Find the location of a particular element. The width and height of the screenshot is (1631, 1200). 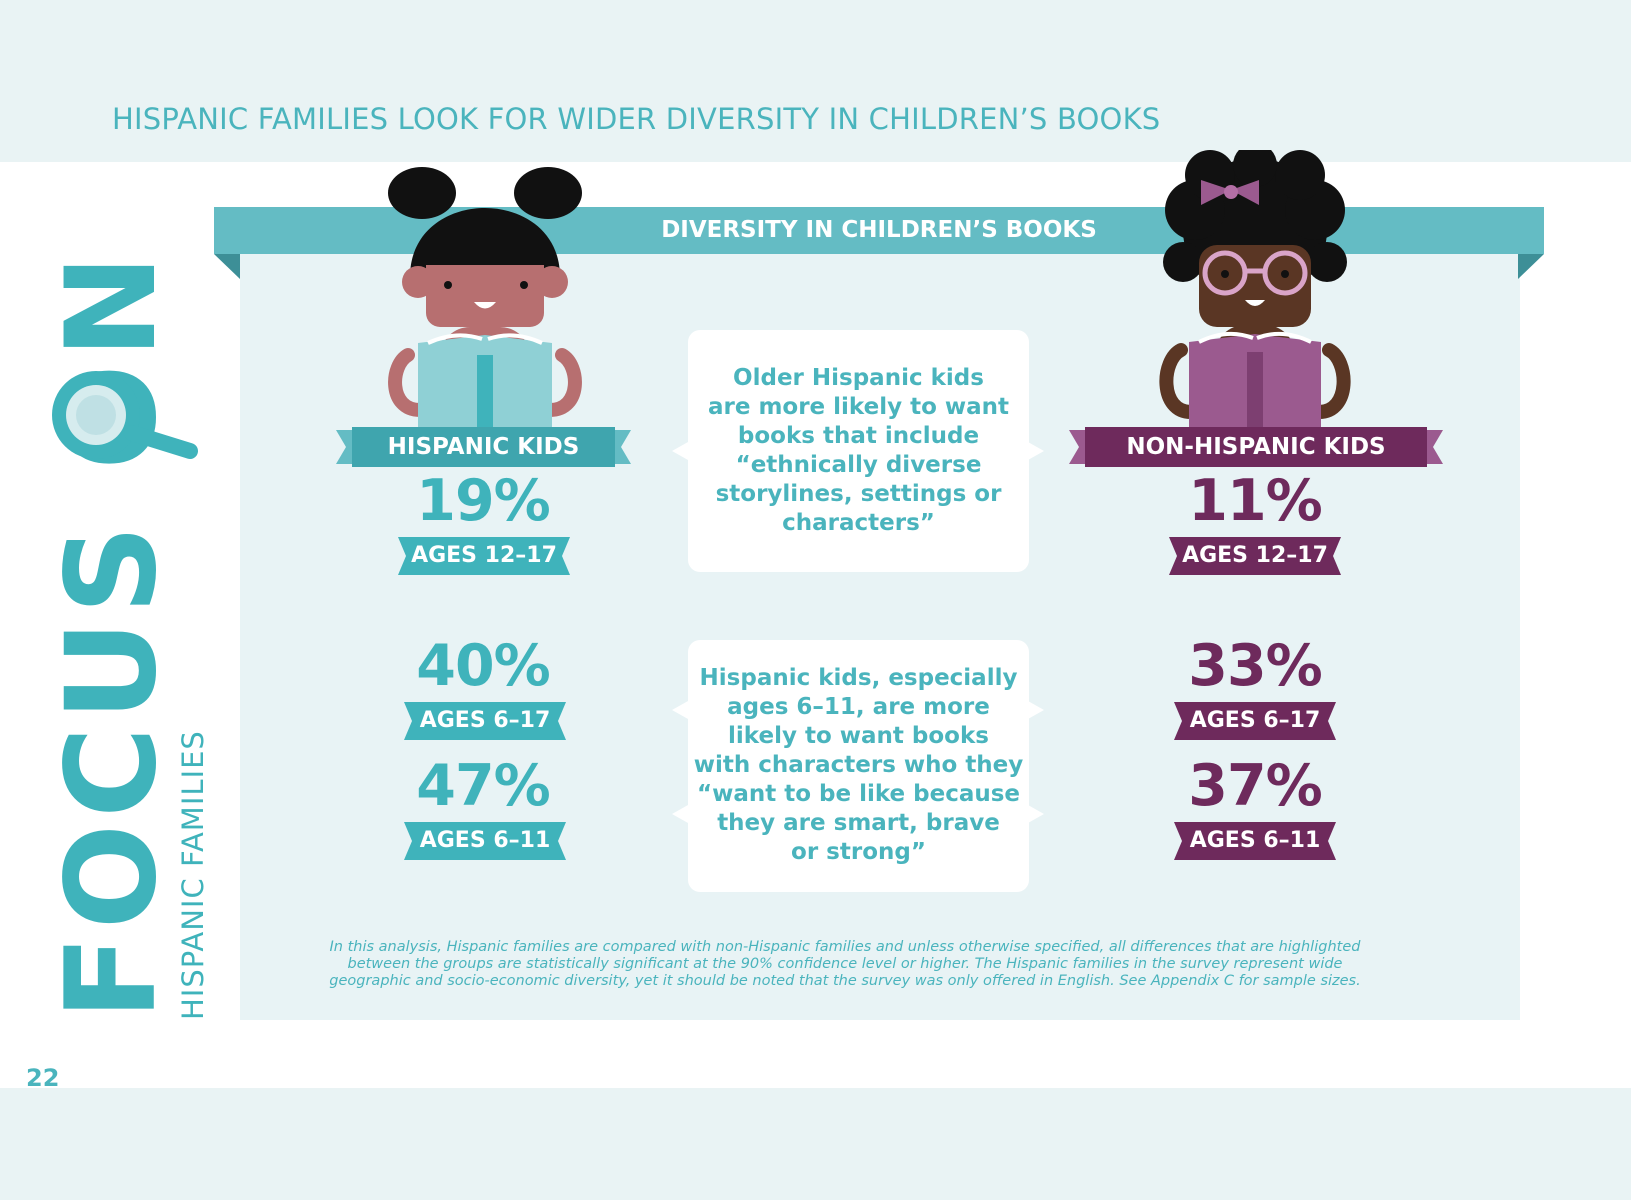

card-line: likely to want books is located at coordinates (858, 736).